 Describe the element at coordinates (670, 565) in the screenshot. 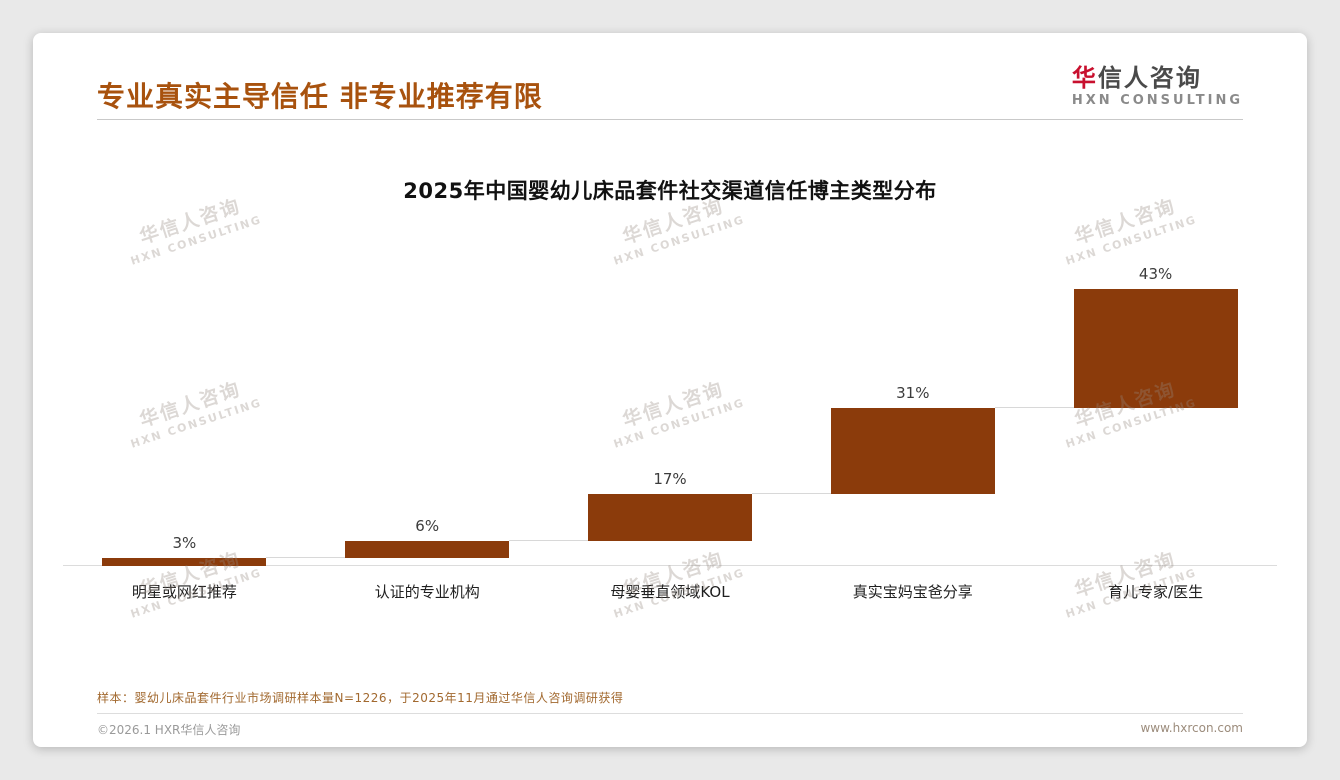

I see `x-axis-baseline` at that location.